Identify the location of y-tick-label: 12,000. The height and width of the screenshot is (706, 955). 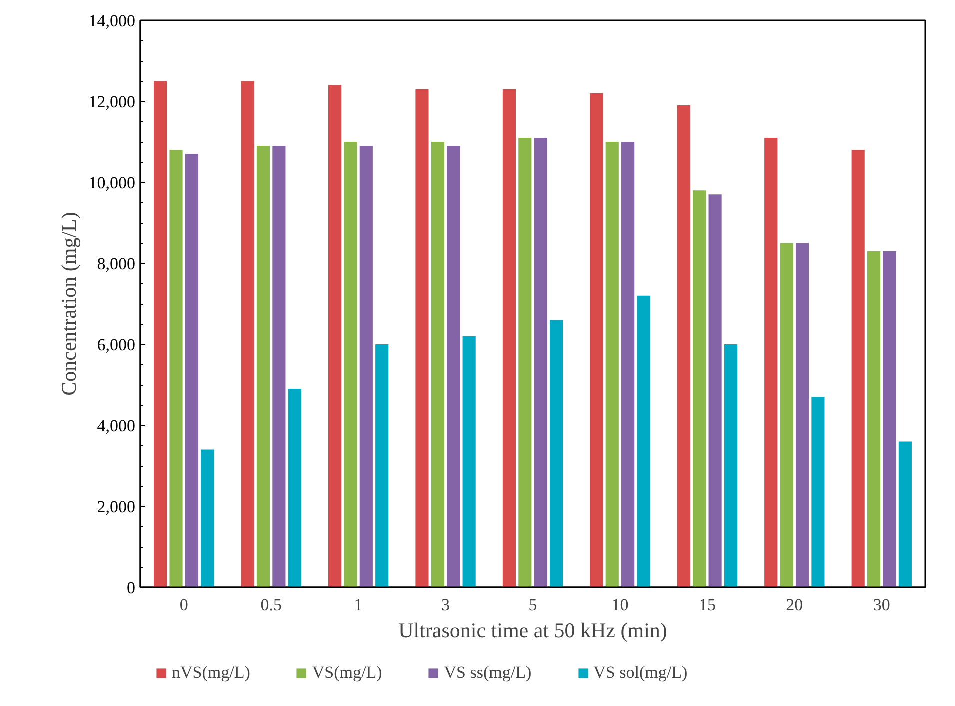
(112, 102).